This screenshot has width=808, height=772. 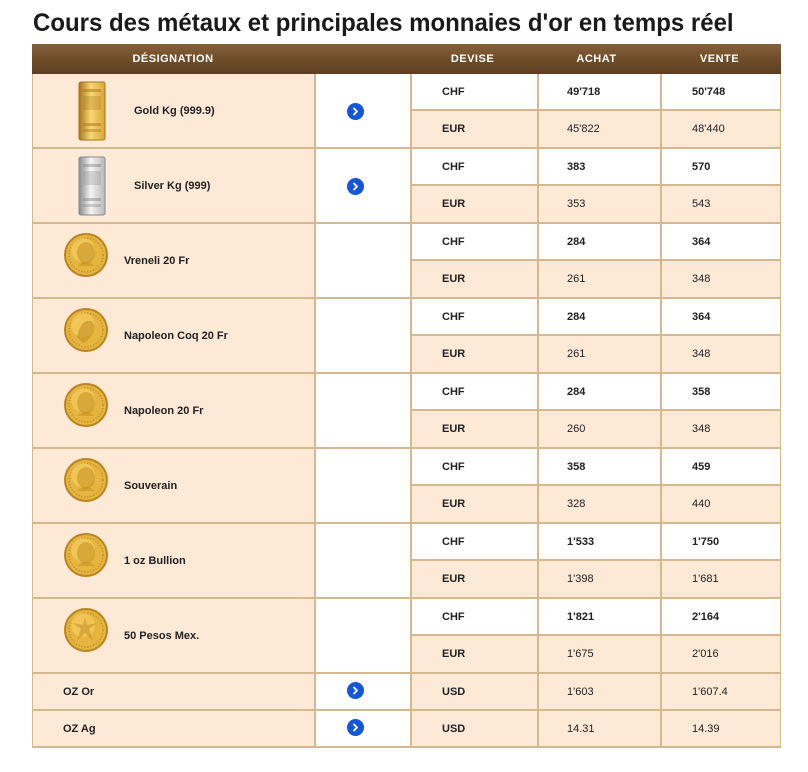 I want to click on product-row: 50 Pesos Mex. CHF 1'821 2'164 EUR 1'675 2'016, so click(x=406, y=636).